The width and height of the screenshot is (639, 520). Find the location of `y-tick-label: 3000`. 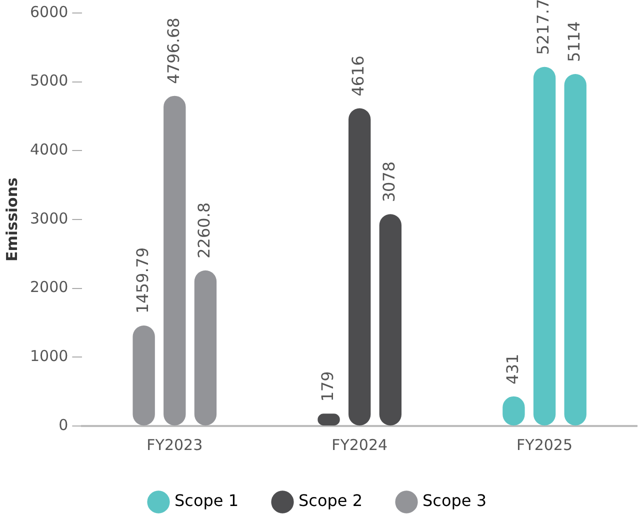

y-tick-label: 3000 is located at coordinates (49, 218).